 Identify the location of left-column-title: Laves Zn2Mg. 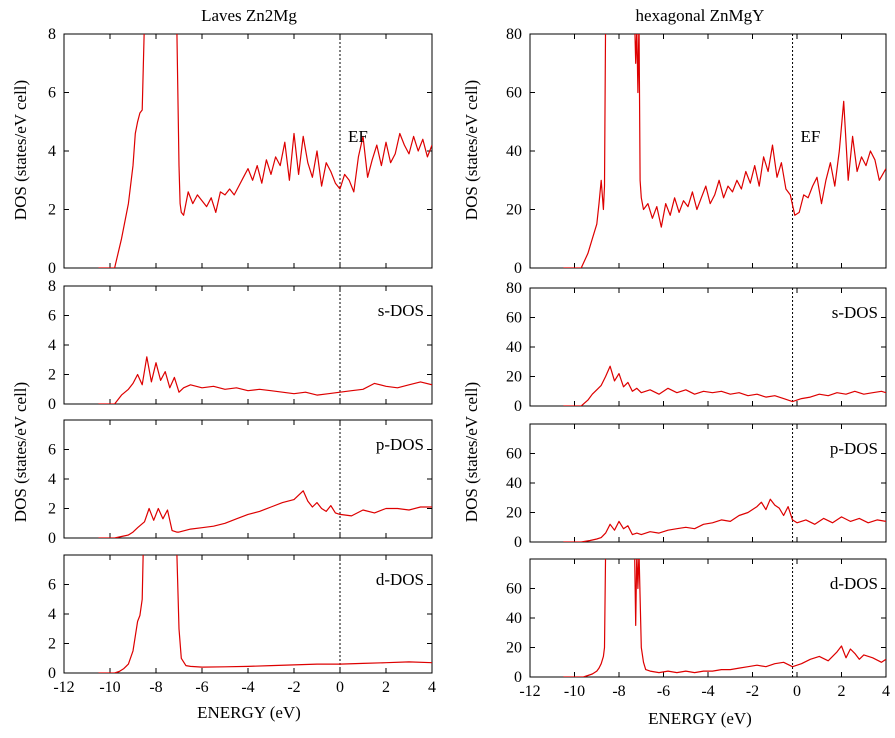
(249, 15).